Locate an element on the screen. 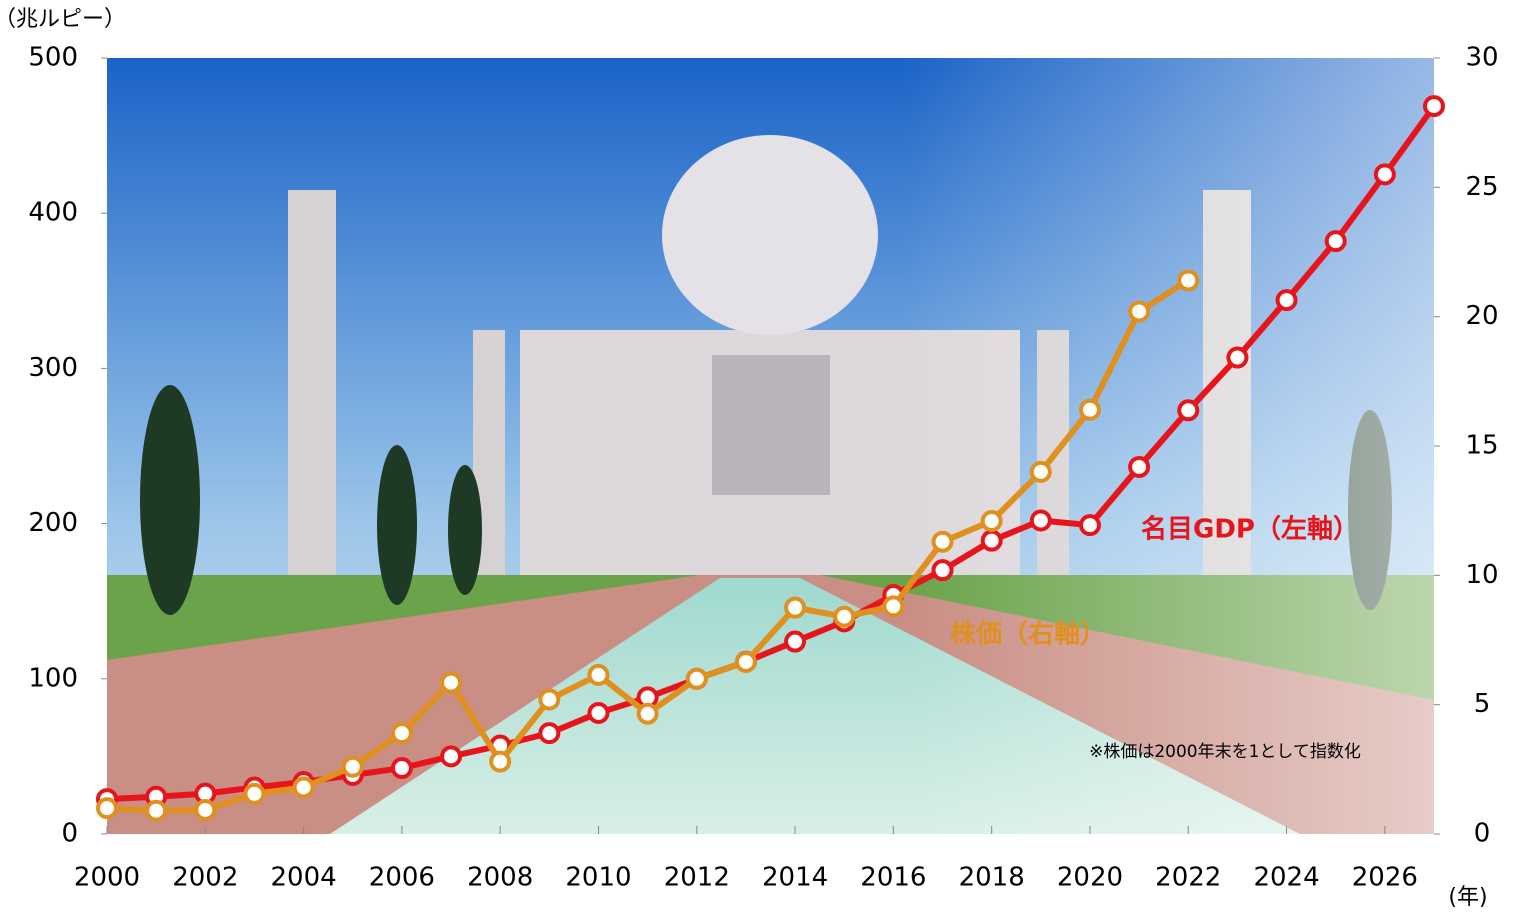  x-tick-label: 2008 is located at coordinates (500, 878).